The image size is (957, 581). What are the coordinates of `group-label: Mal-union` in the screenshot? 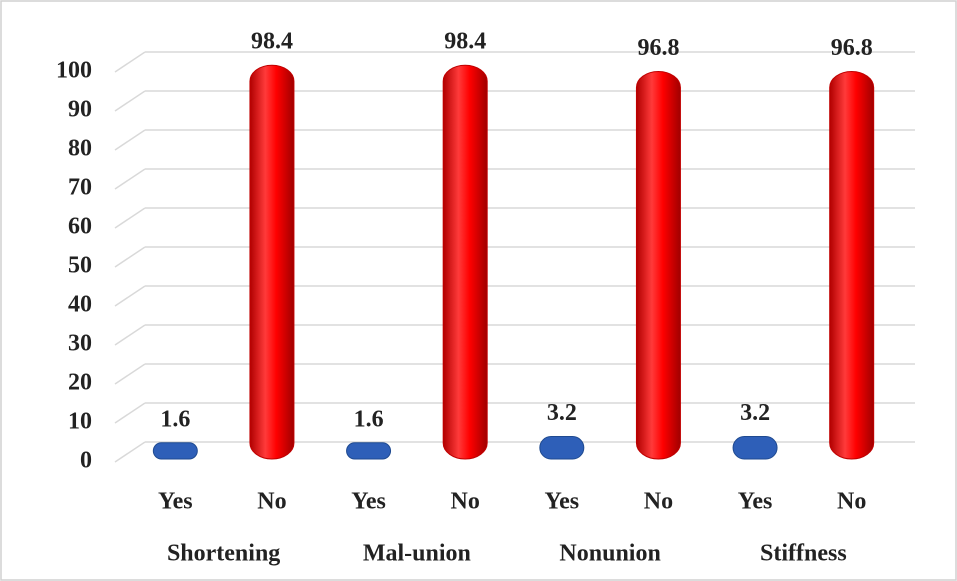 It's located at (417, 554).